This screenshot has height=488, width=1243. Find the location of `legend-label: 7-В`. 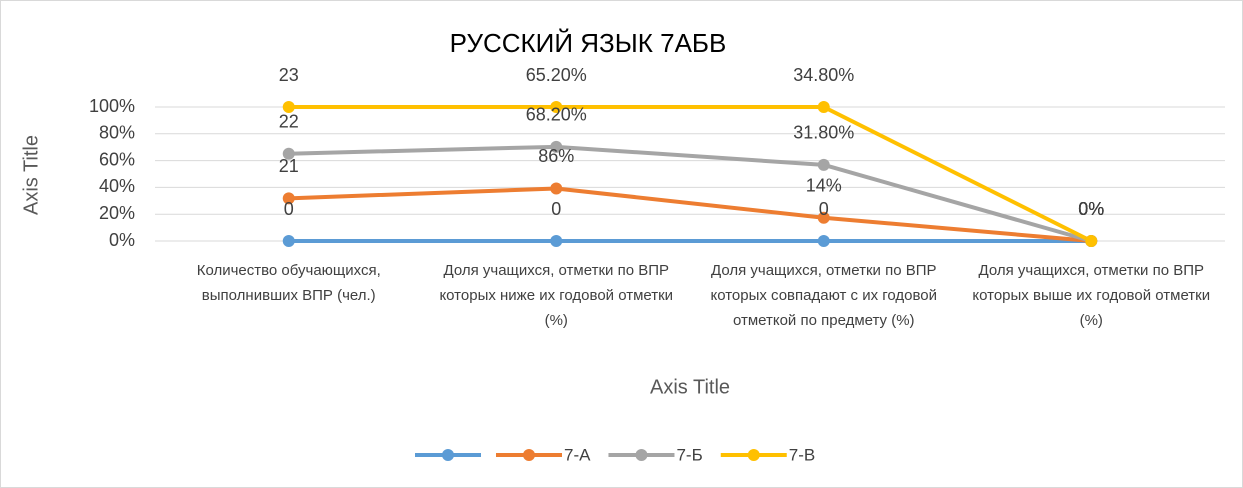

legend-label: 7-В is located at coordinates (802, 454).